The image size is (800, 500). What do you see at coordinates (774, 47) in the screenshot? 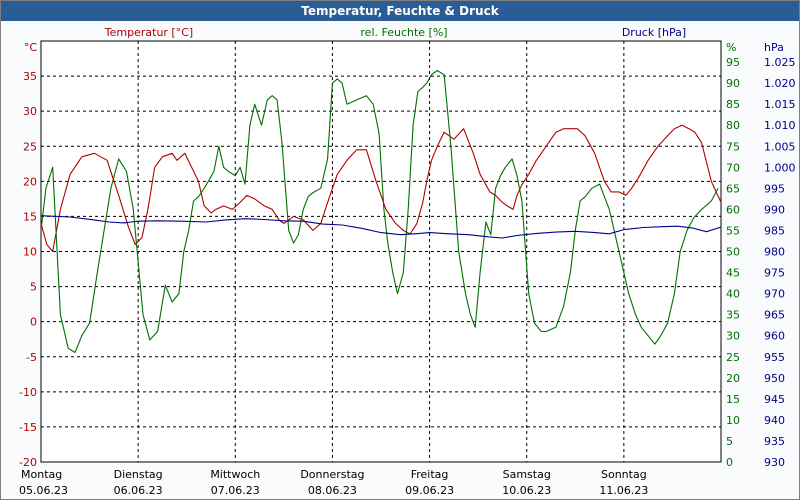
I see `pressure-unit-label: hPa` at bounding box center [774, 47].